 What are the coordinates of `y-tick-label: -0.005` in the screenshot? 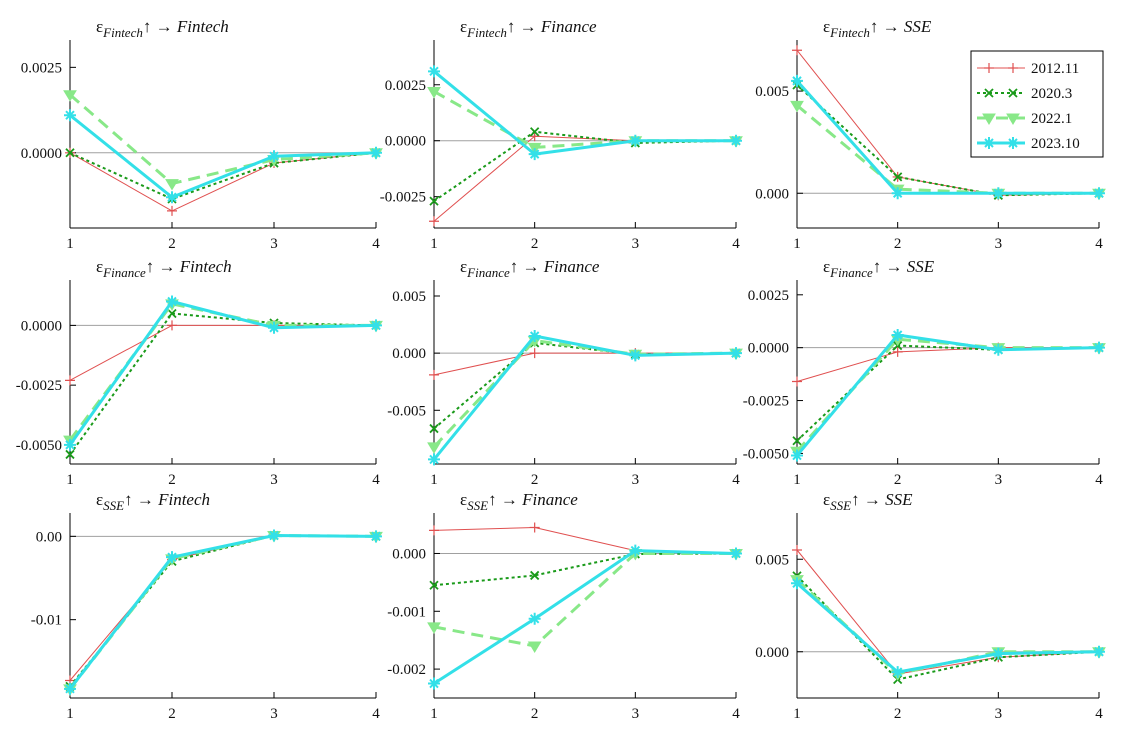 It's located at (406, 411).